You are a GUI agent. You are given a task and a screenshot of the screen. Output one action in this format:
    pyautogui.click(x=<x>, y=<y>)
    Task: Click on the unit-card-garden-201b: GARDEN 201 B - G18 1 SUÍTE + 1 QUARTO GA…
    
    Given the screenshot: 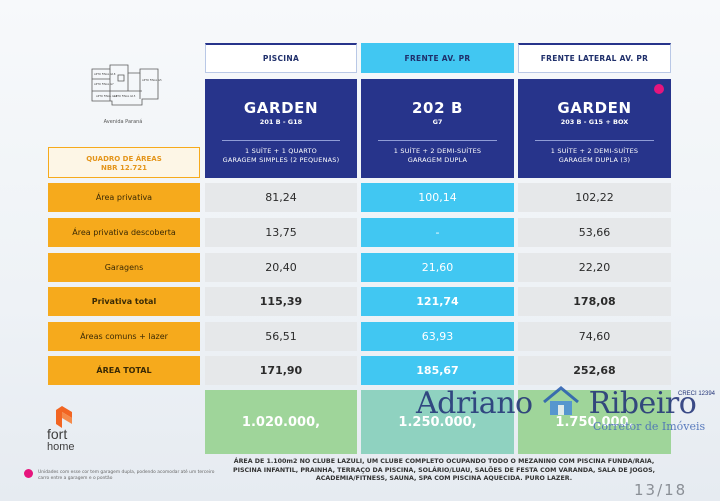 What is the action you would take?
    pyautogui.click(x=281, y=128)
    